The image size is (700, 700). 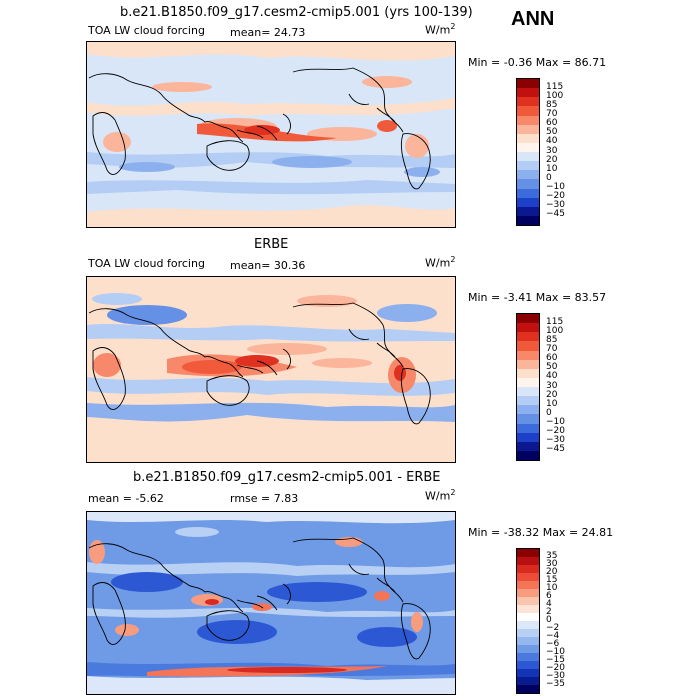 I want to click on panel3-max-value: 24.81, so click(x=597, y=532).